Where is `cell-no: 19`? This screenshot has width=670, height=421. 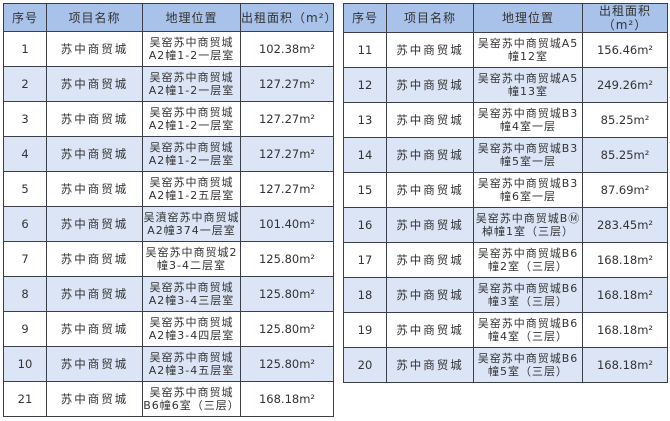
cell-no: 19 is located at coordinates (365, 330).